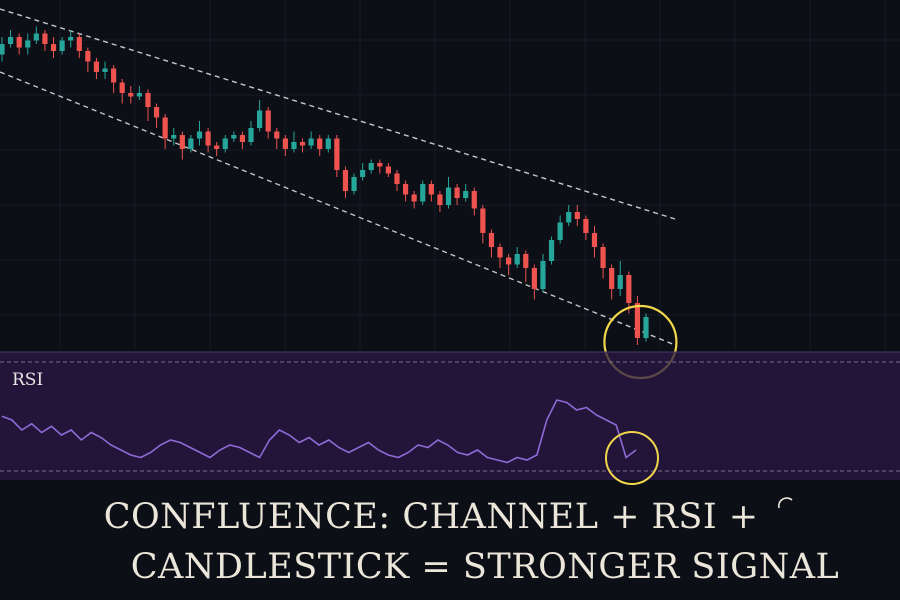 The image size is (900, 600). I want to click on partial-arc-glyph, so click(785, 503).